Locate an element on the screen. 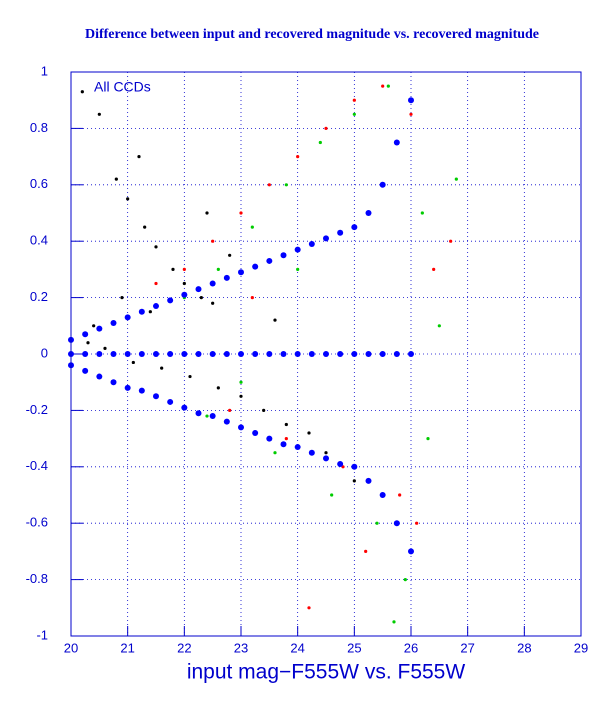  y-tick-label: -0.2 is located at coordinates (37, 409).